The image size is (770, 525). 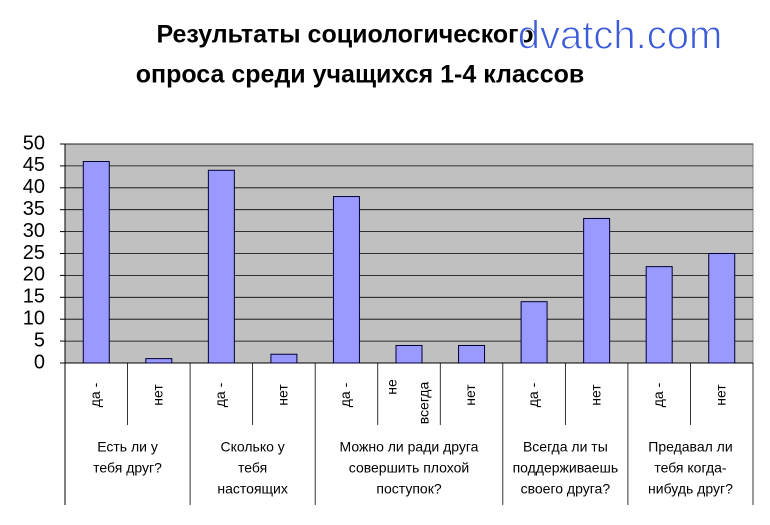 I want to click on group-label: своего друга?, so click(x=566, y=489).